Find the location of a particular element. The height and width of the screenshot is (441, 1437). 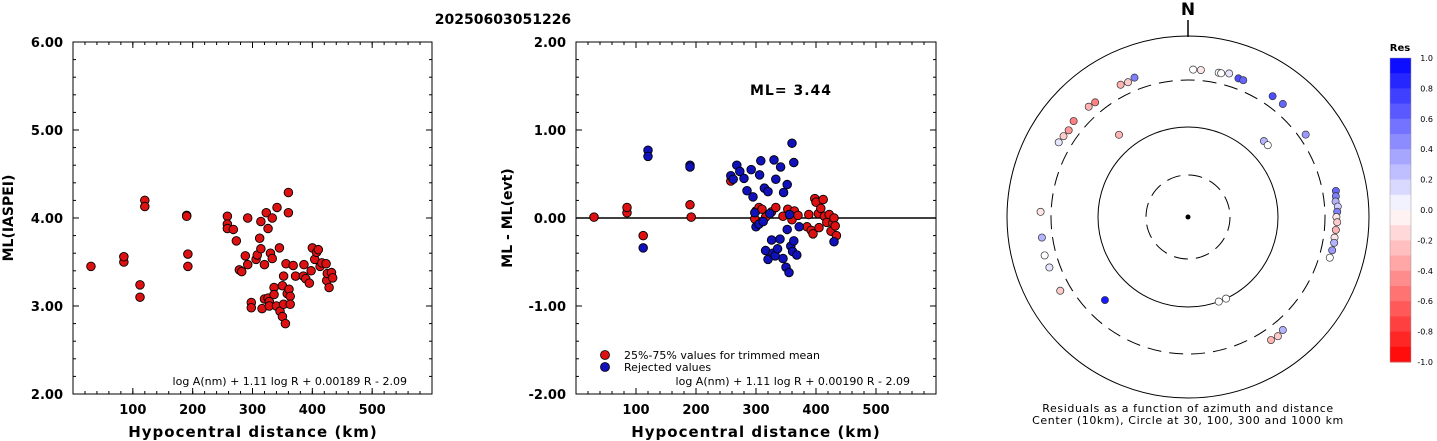

ring-300km is located at coordinates (1188, 217).